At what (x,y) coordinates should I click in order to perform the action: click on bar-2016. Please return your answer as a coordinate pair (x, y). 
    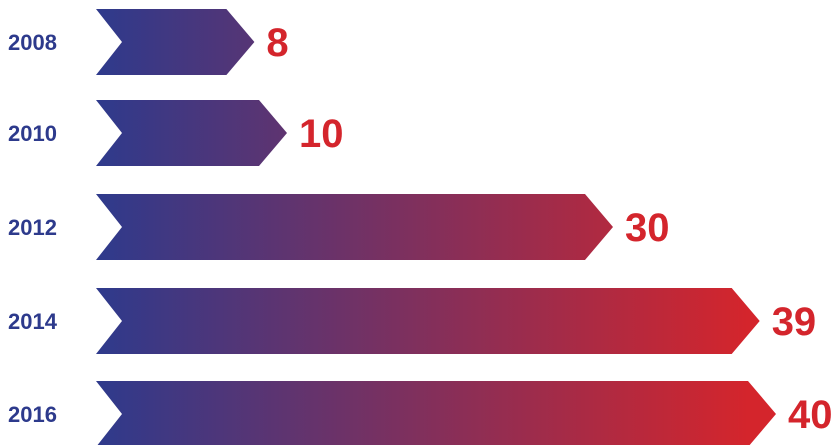
    Looking at the image, I should click on (436, 413).